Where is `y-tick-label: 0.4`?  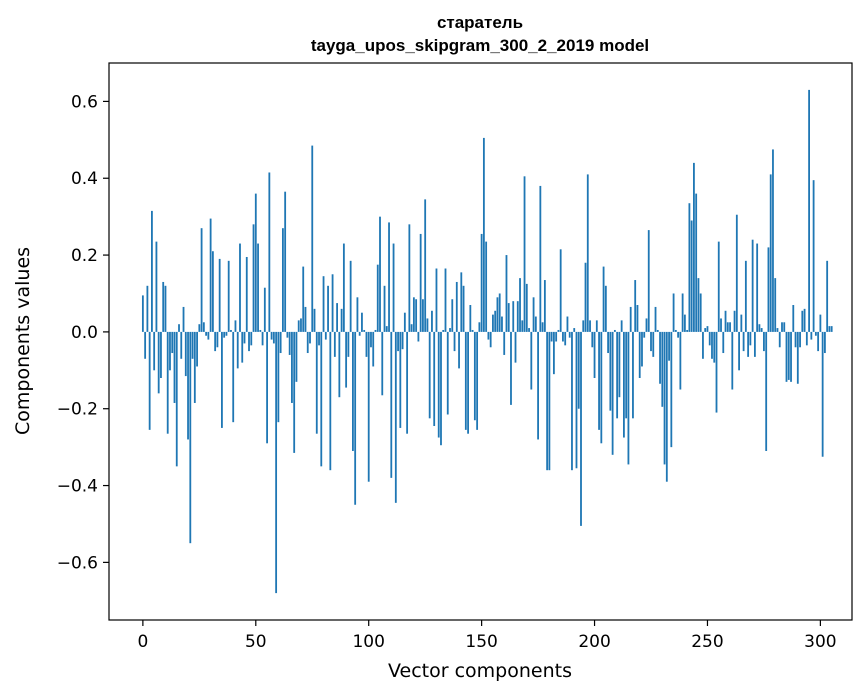
y-tick-label: 0.4 is located at coordinates (84, 179).